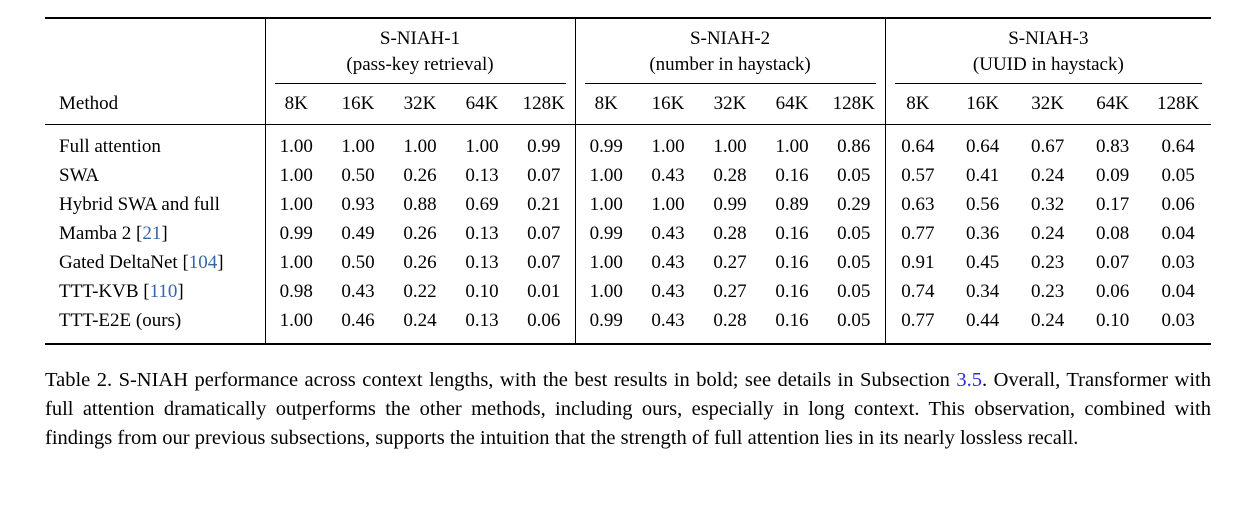 The width and height of the screenshot is (1256, 520). I want to click on group-header-sniah1: S-NIAH-1 (pass-key retrieval), so click(420, 51).